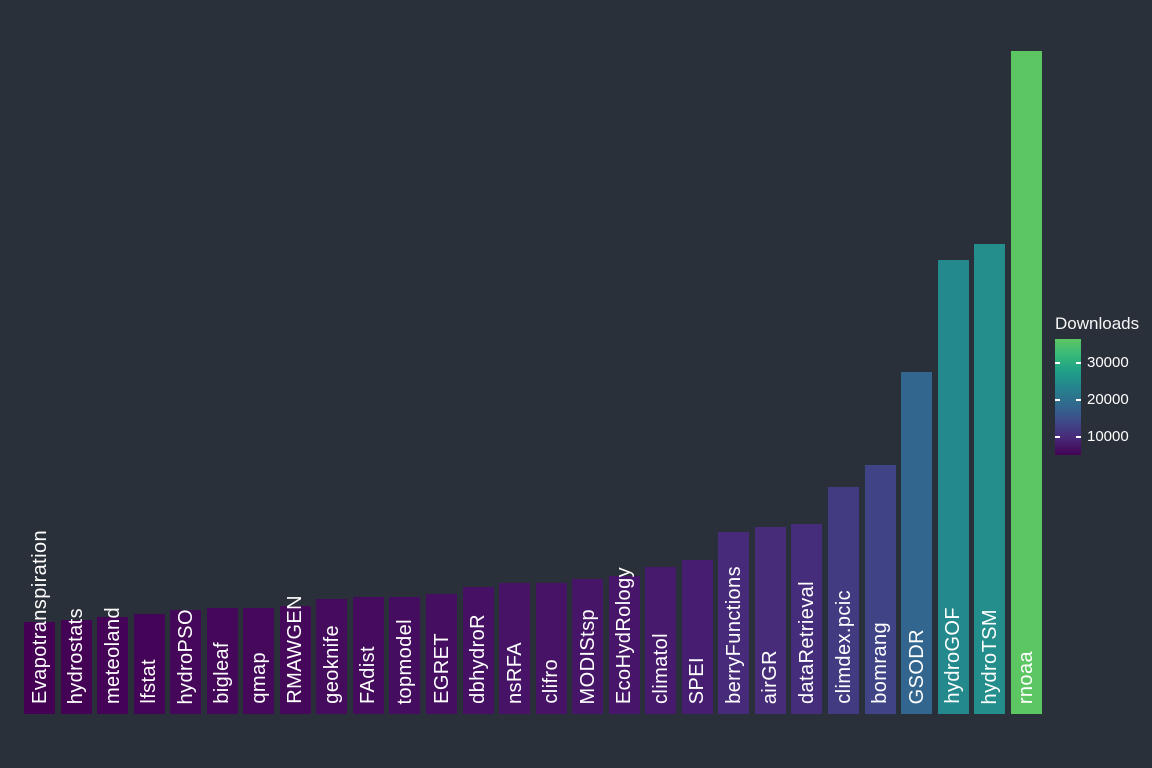 The image size is (1152, 768). I want to click on bar-airGR: airGR, so click(770, 620).